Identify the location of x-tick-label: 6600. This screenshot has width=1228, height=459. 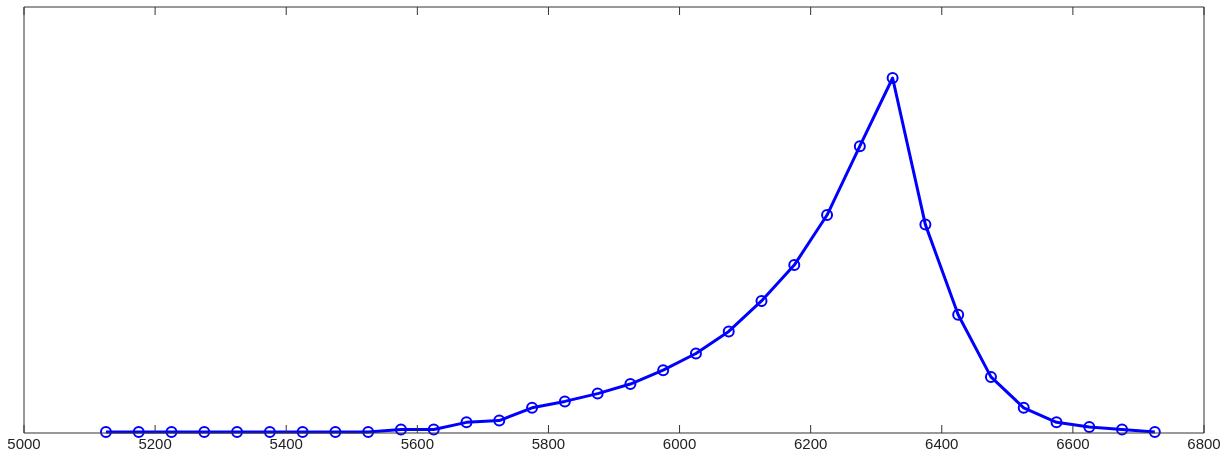
(1073, 444).